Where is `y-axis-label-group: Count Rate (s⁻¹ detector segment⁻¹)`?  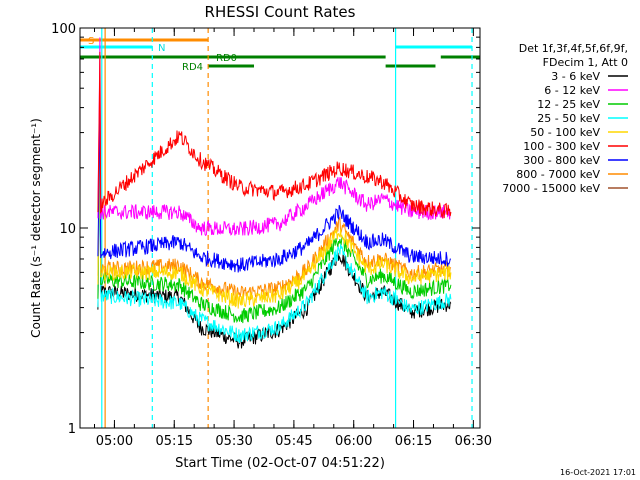 y-axis-label-group: Count Rate (s⁻¹ detector segment⁻¹) is located at coordinates (36, 228).